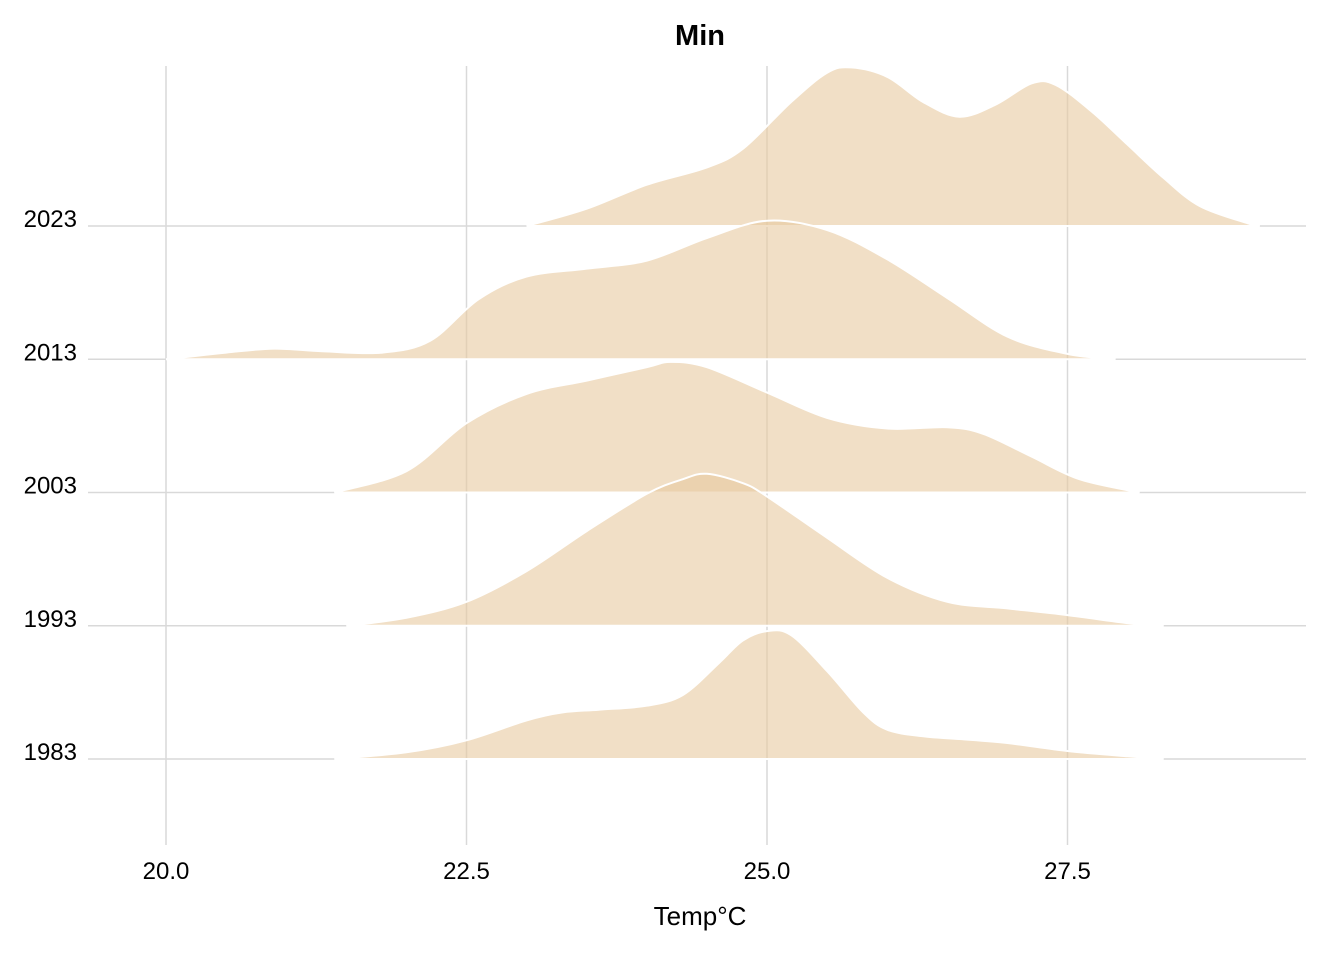 The image size is (1344, 960). I want to click on y-axis-tick-labels: 1983 1993 2003 2013 2023, so click(50, 486).